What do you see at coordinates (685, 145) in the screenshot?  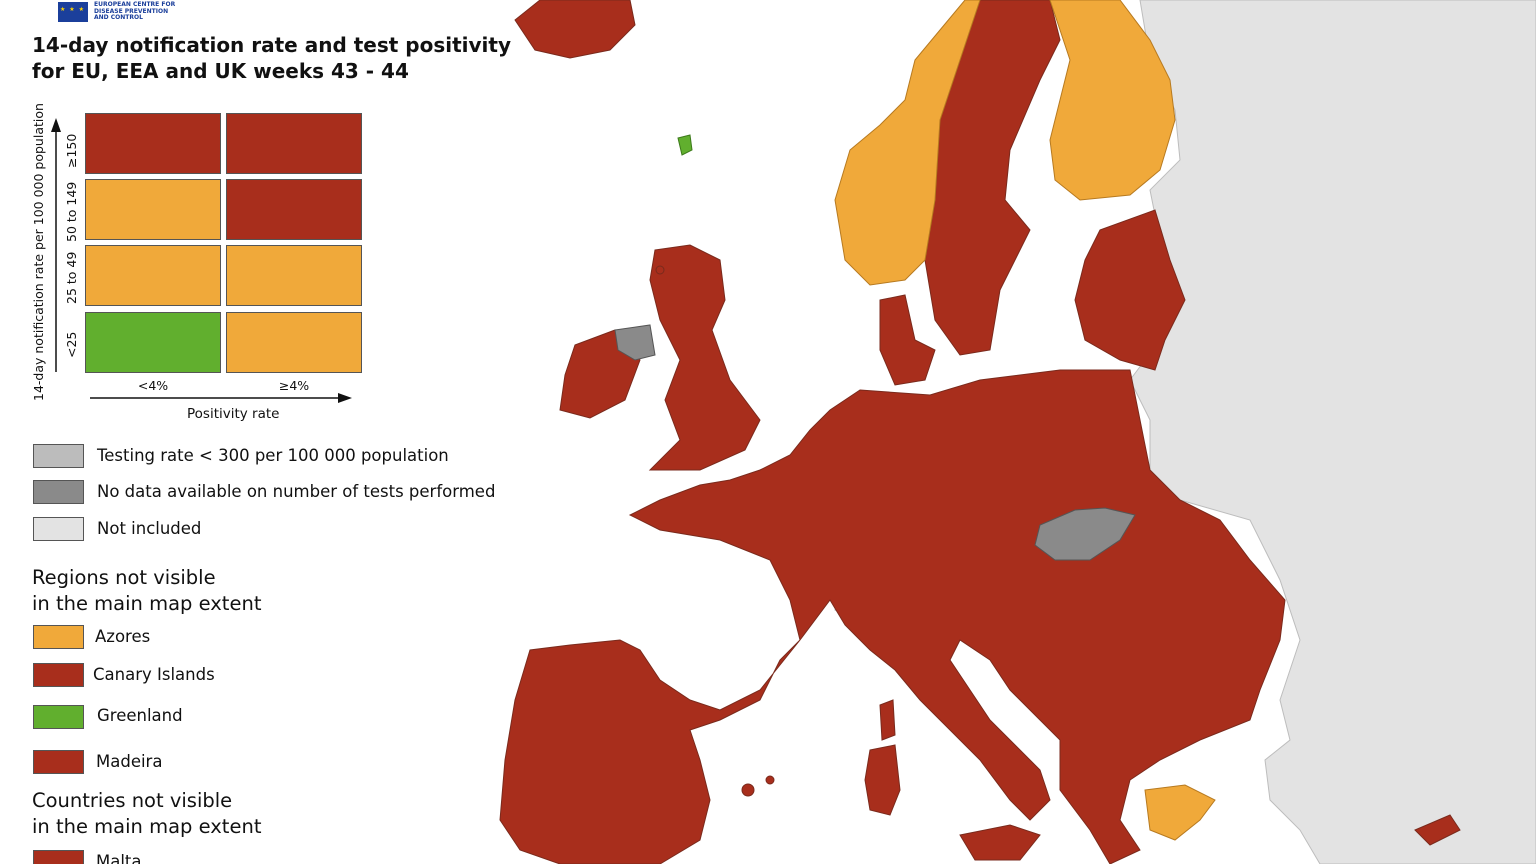 I see `map-region-faroe` at bounding box center [685, 145].